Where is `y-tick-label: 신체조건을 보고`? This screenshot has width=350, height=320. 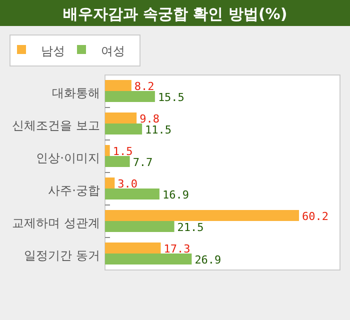
y-tick-label: 신체조건을 보고 is located at coordinates (56, 125).